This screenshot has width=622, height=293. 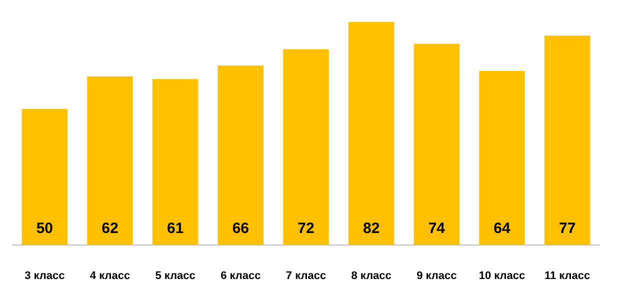 I want to click on data-label: 62, so click(x=110, y=228).